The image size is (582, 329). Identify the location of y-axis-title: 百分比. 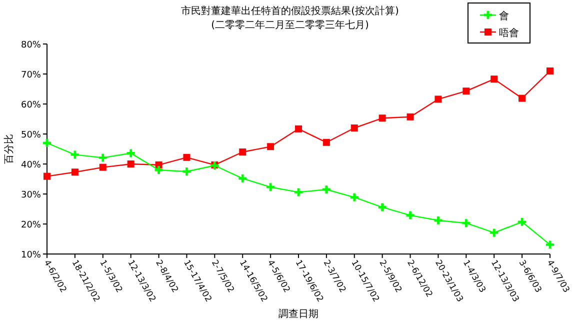
(9, 149).